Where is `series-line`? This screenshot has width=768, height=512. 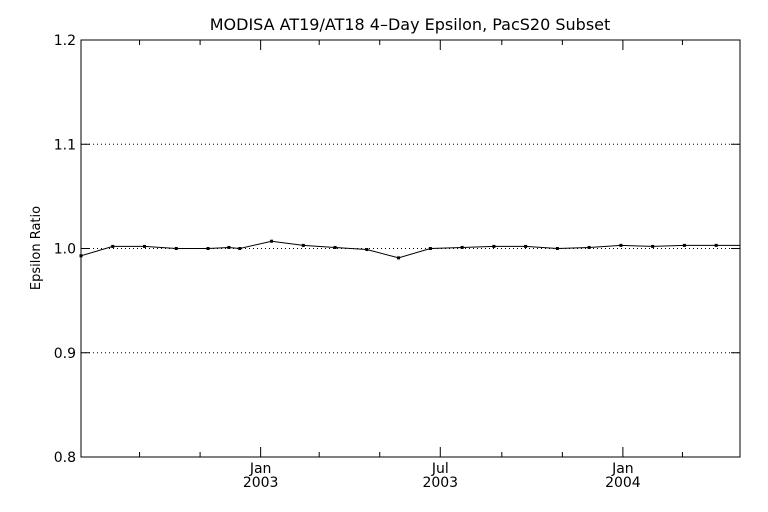 series-line is located at coordinates (410, 249).